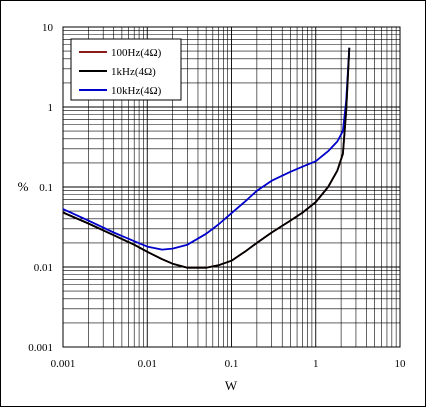 The width and height of the screenshot is (426, 407). Describe the element at coordinates (147, 364) in the screenshot. I see `x-tick-label: 0.01` at that location.